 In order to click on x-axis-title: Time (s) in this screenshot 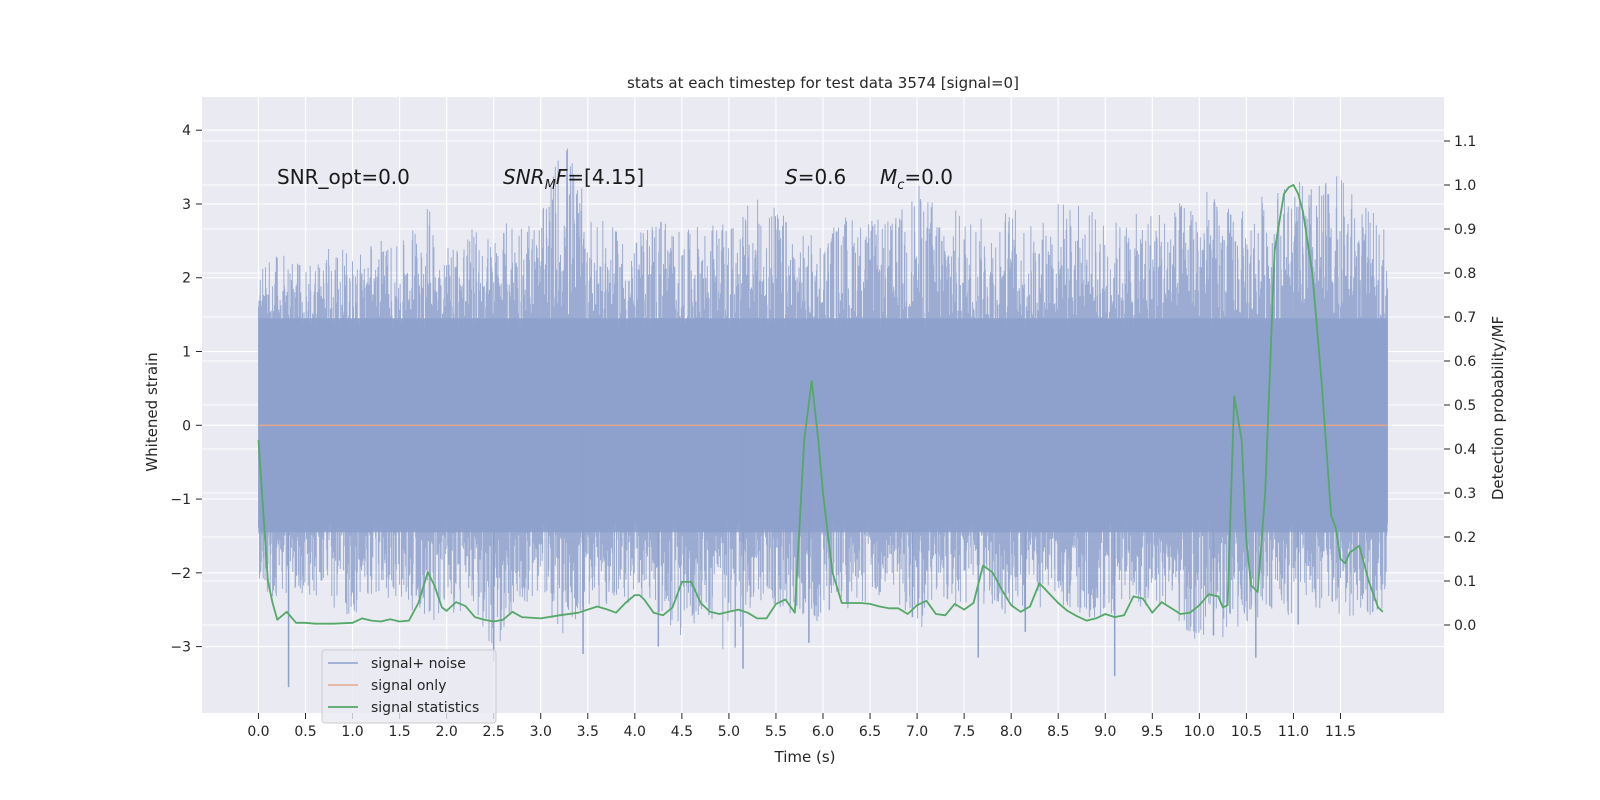, I will do `click(805, 757)`.